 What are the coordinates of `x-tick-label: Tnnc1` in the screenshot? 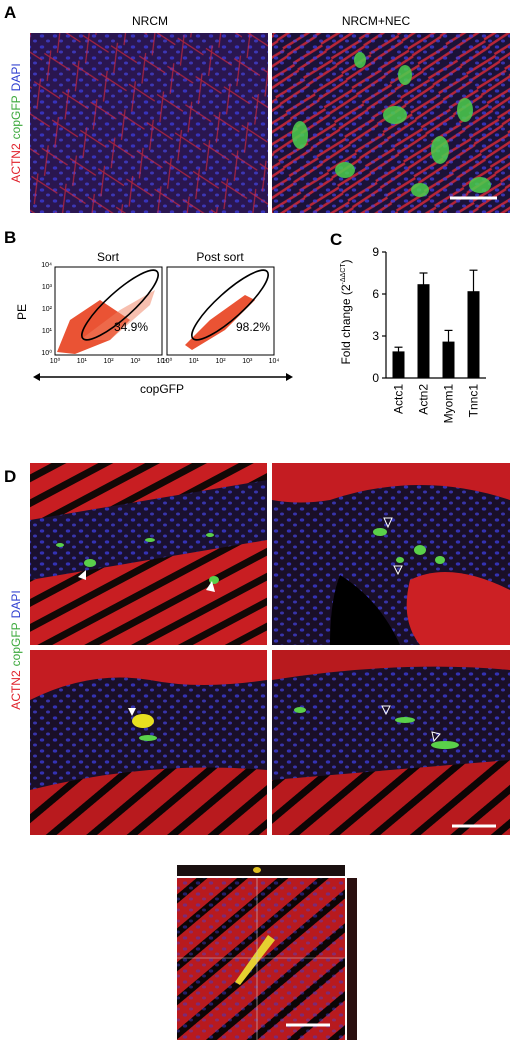 It's located at (474, 401).